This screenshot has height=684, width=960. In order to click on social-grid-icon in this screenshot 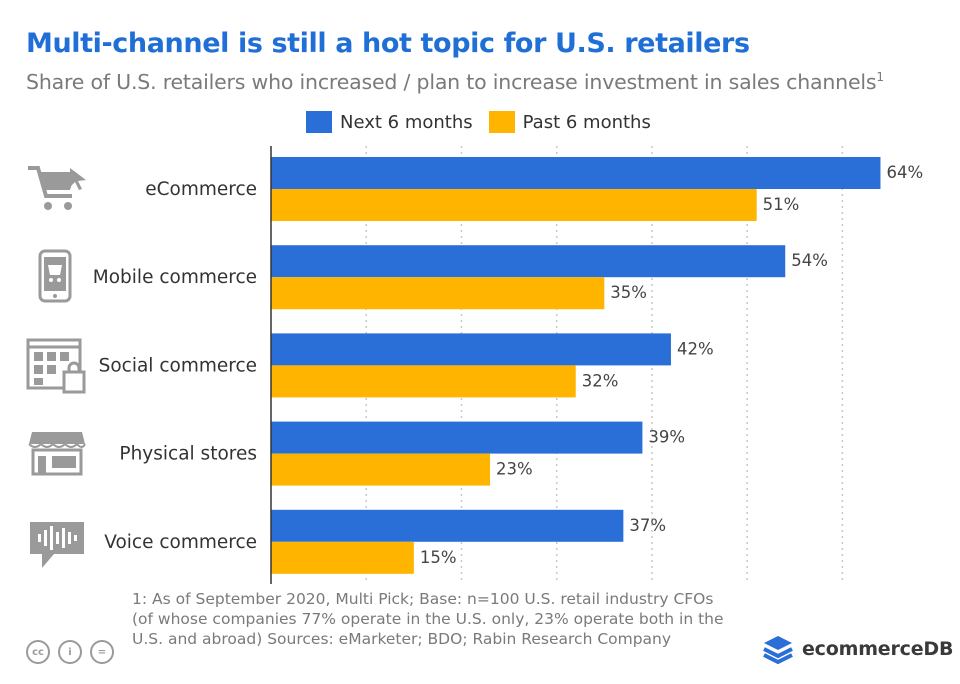, I will do `click(56, 366)`.